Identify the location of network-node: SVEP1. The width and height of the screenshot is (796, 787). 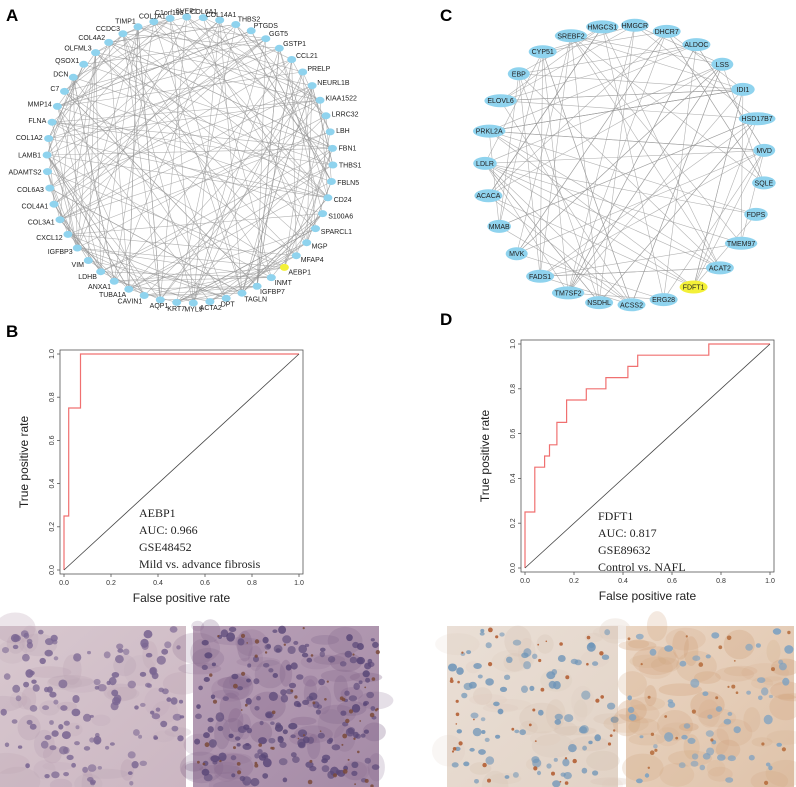
(186, 15).